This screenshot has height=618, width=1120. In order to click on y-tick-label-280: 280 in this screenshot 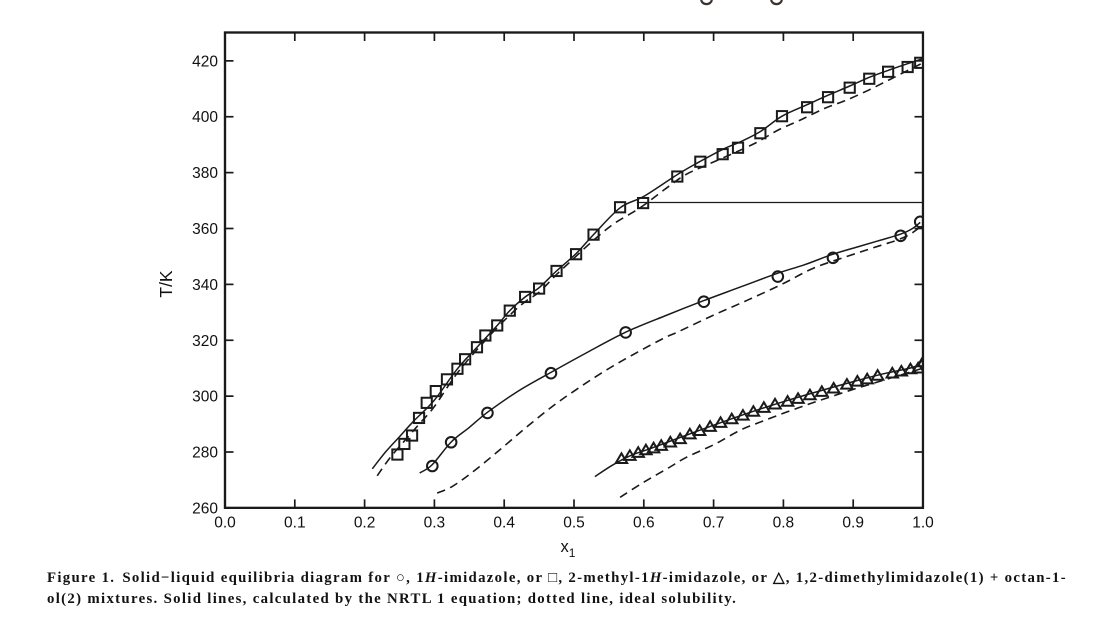, I will do `click(205, 453)`.